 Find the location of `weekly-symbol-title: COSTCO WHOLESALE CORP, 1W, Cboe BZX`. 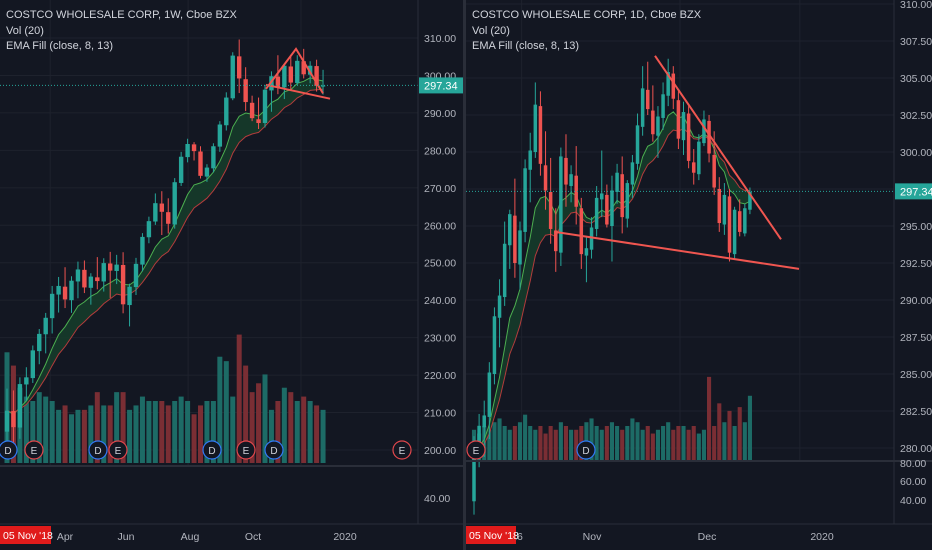

weekly-symbol-title: COSTCO WHOLESALE CORP, 1W, Cboe BZX is located at coordinates (121, 15).